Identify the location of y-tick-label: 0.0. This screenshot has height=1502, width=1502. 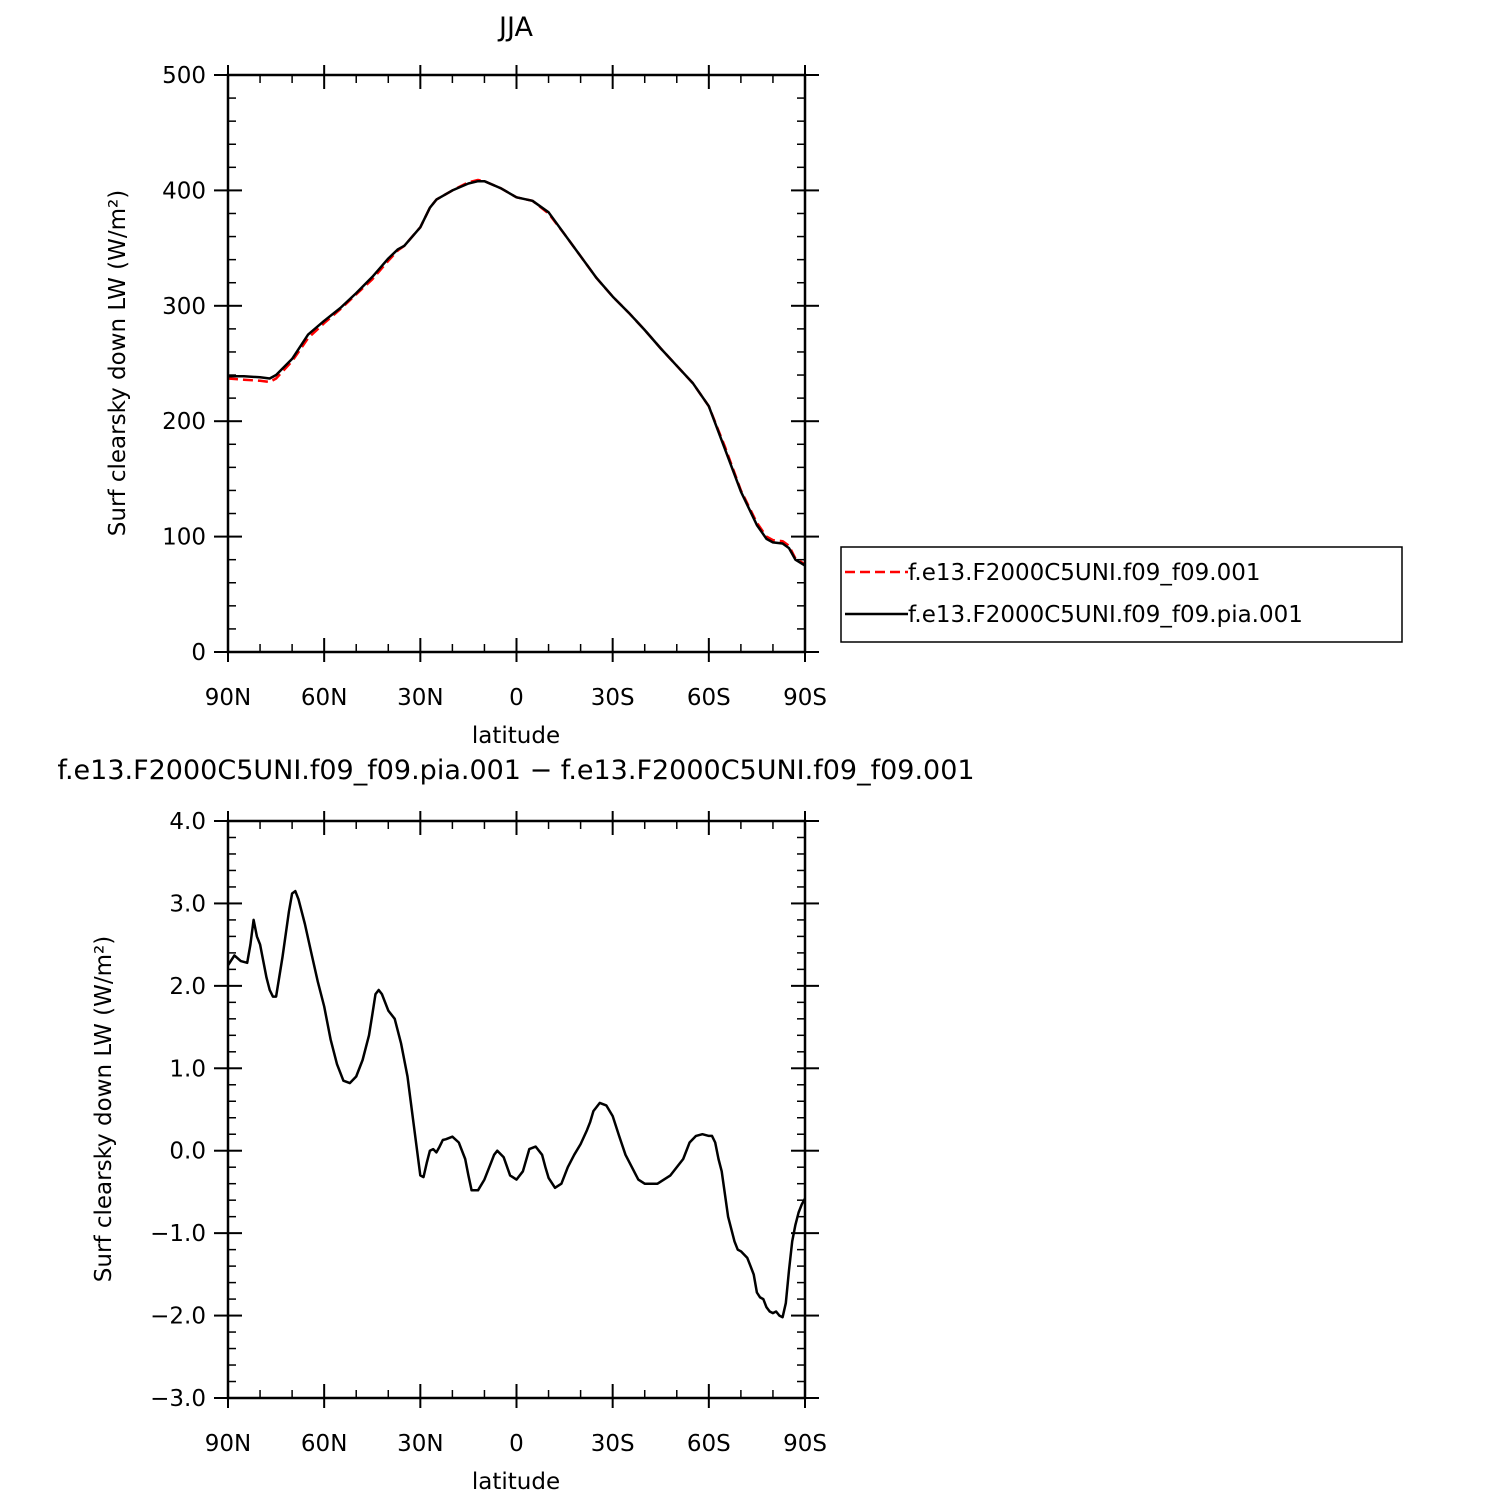
(187, 1152).